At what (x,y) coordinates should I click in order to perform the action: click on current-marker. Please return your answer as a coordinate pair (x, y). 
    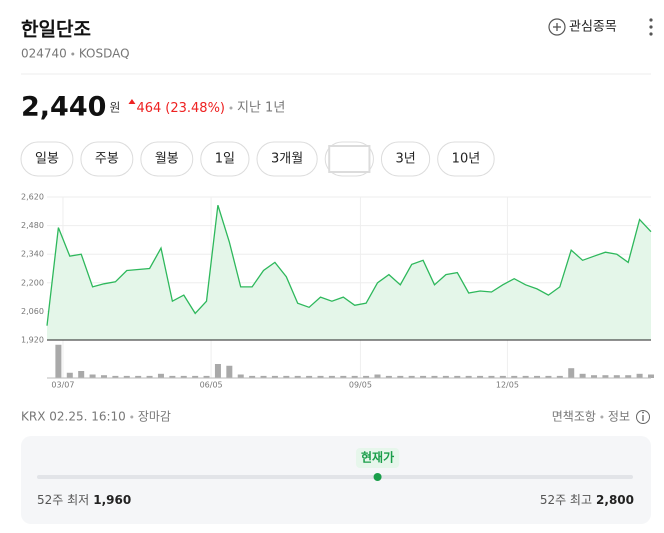
    Looking at the image, I should click on (377, 477).